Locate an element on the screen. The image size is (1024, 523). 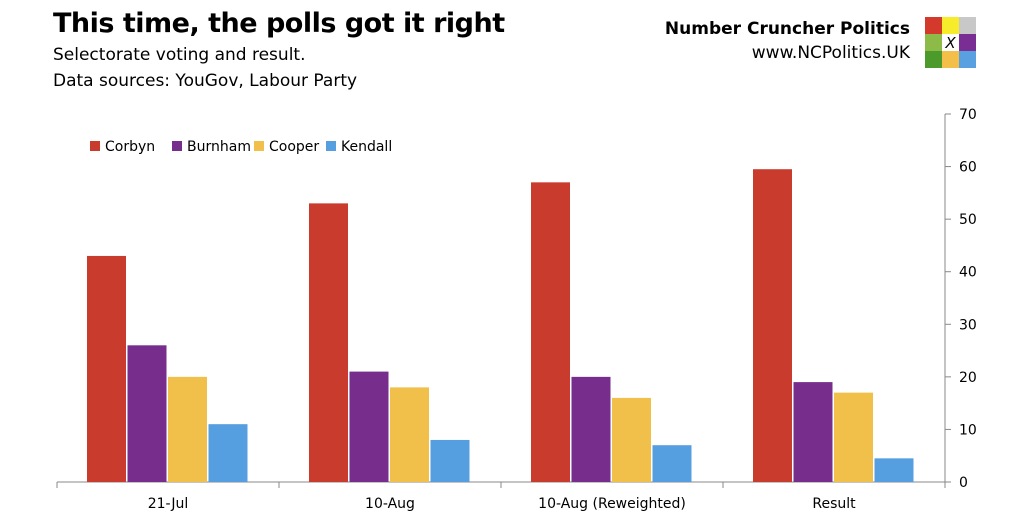
x-tick-label: 21-Jul is located at coordinates (168, 504).